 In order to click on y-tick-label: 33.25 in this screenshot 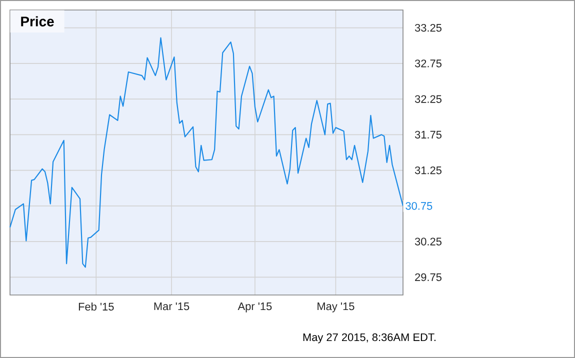, I will do `click(428, 28)`.